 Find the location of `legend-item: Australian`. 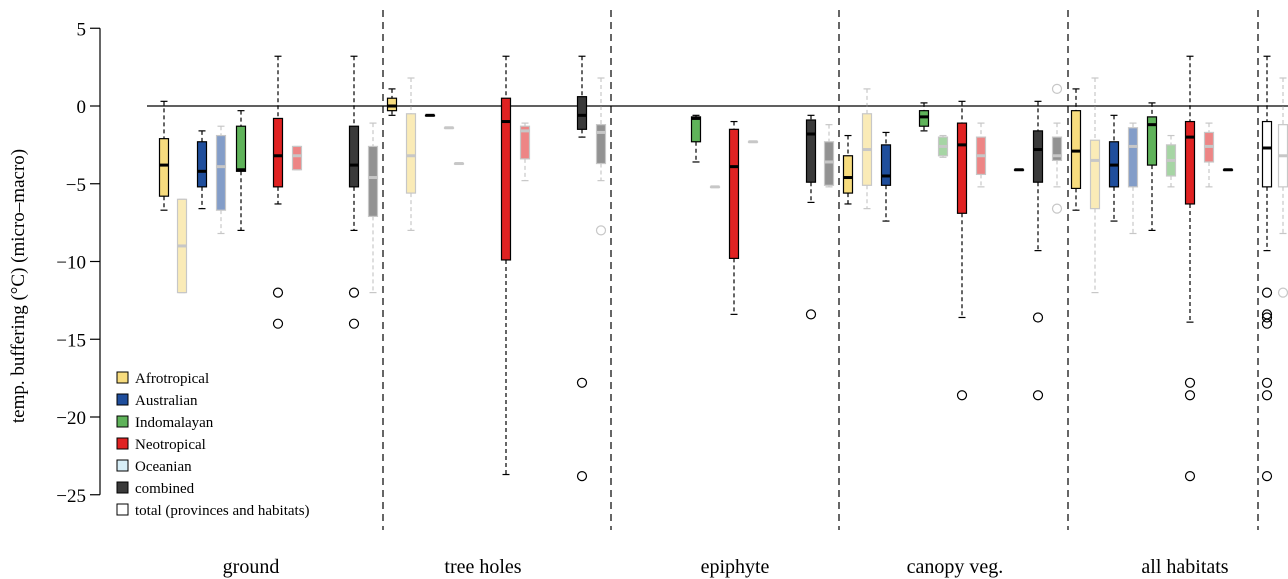

legend-item: Australian is located at coordinates (157, 401).